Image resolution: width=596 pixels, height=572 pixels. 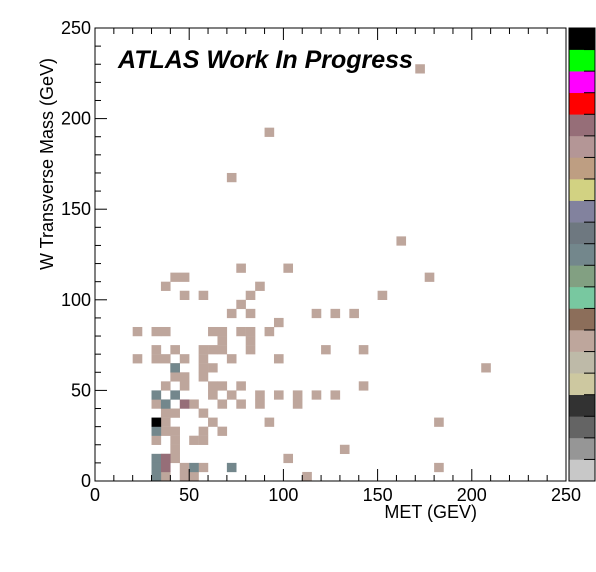 I want to click on y-tick-label: 0, so click(x=86, y=481).